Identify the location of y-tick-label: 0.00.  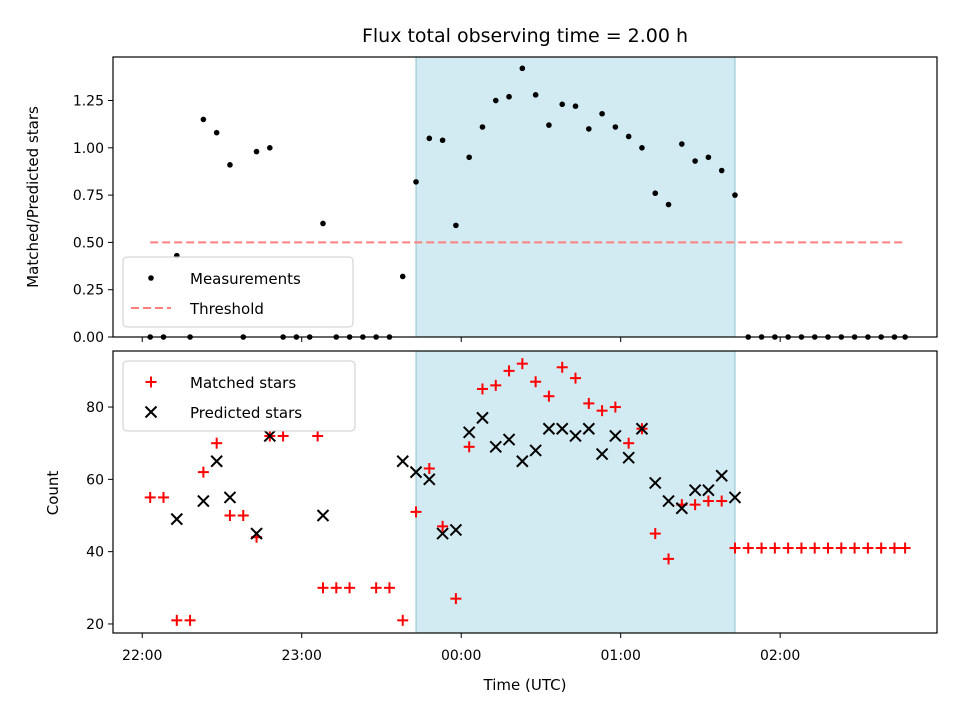
(88, 338).